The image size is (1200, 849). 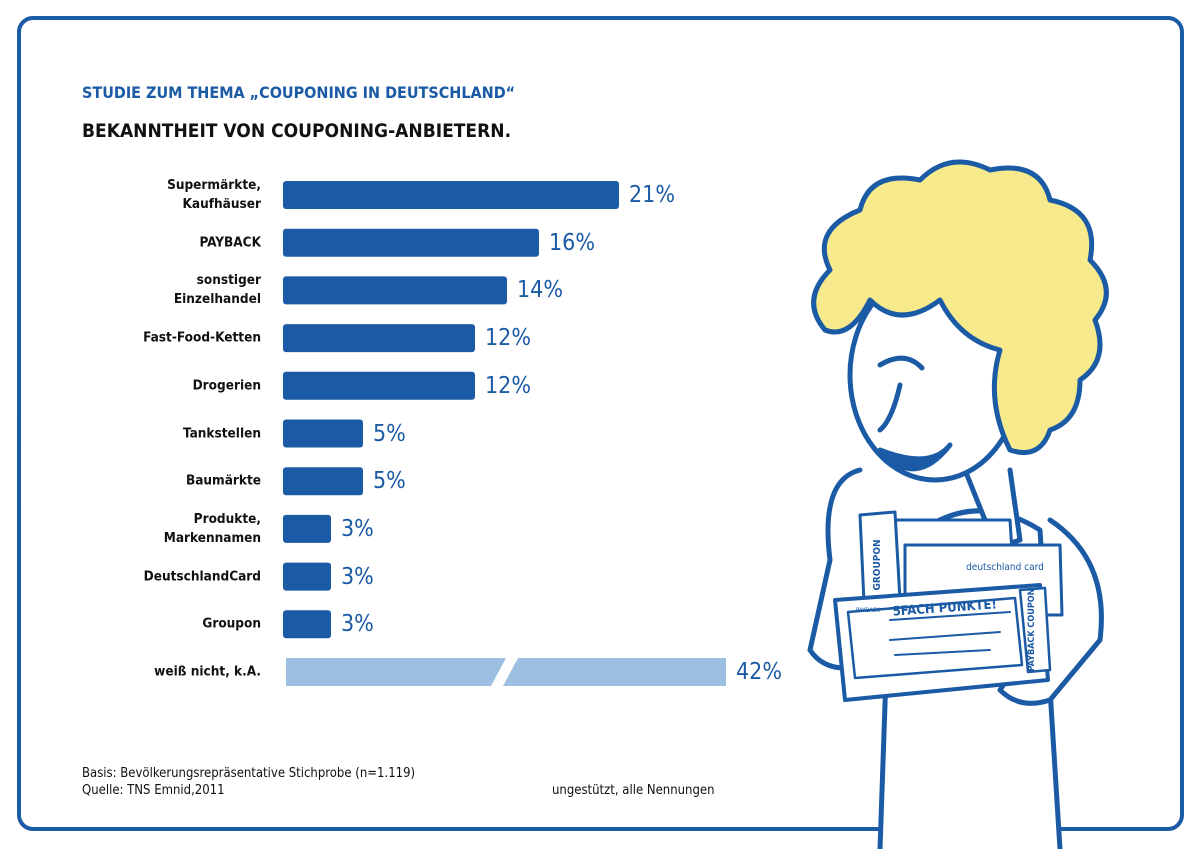 What do you see at coordinates (231, 623) in the screenshot?
I see `category-label: Groupon` at bounding box center [231, 623].